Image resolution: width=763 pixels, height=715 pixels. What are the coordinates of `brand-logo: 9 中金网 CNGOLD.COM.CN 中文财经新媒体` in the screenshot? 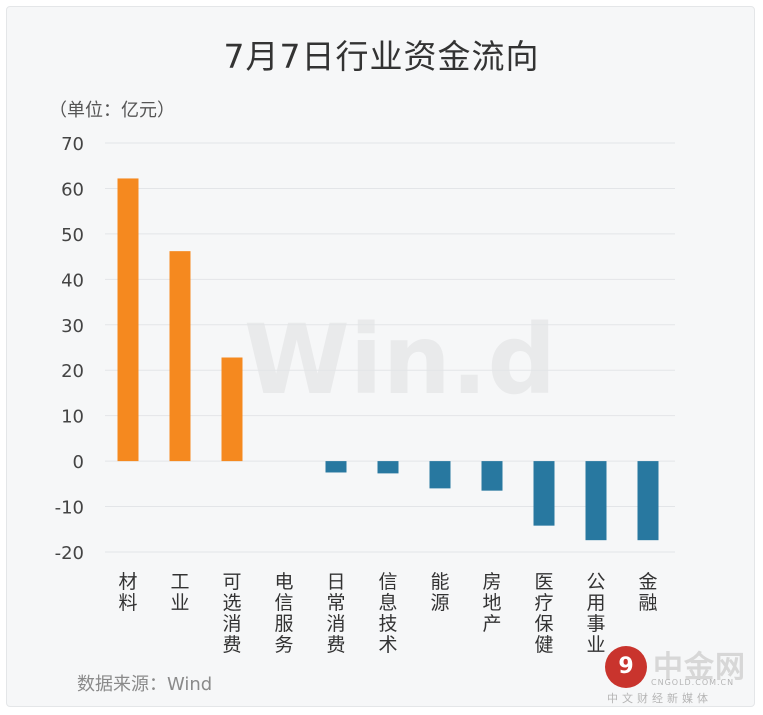 It's located at (680, 673).